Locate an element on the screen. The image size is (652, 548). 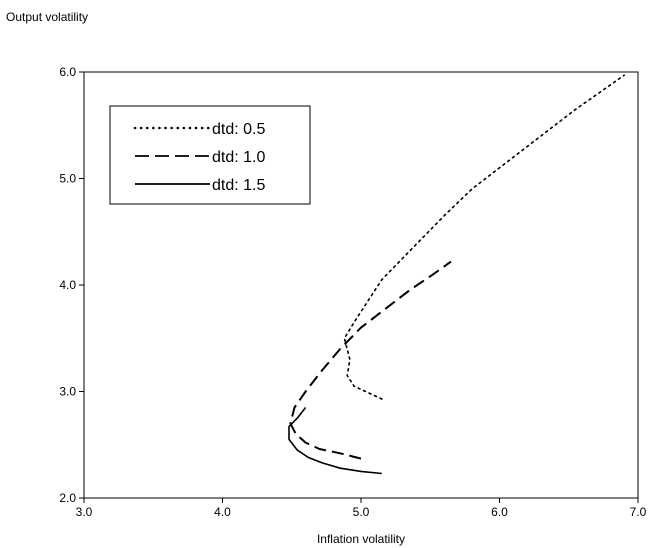
x-tick-label: 6.0 is located at coordinates (499, 512).